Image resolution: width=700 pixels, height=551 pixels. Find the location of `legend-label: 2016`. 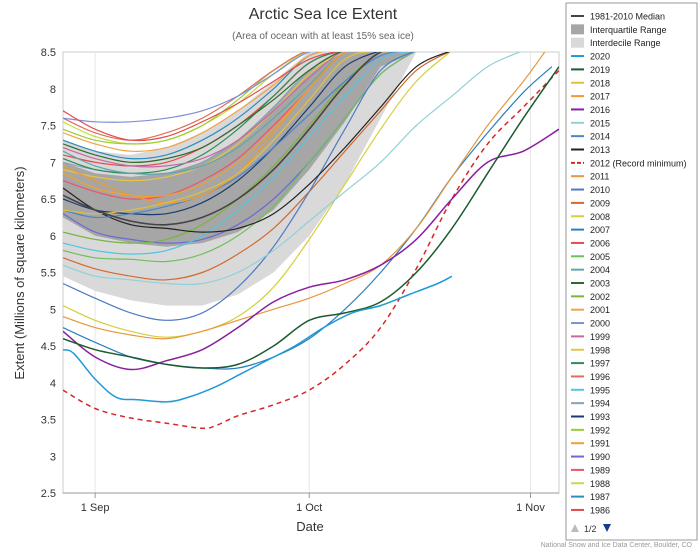

legend-label: 2016 is located at coordinates (600, 110).